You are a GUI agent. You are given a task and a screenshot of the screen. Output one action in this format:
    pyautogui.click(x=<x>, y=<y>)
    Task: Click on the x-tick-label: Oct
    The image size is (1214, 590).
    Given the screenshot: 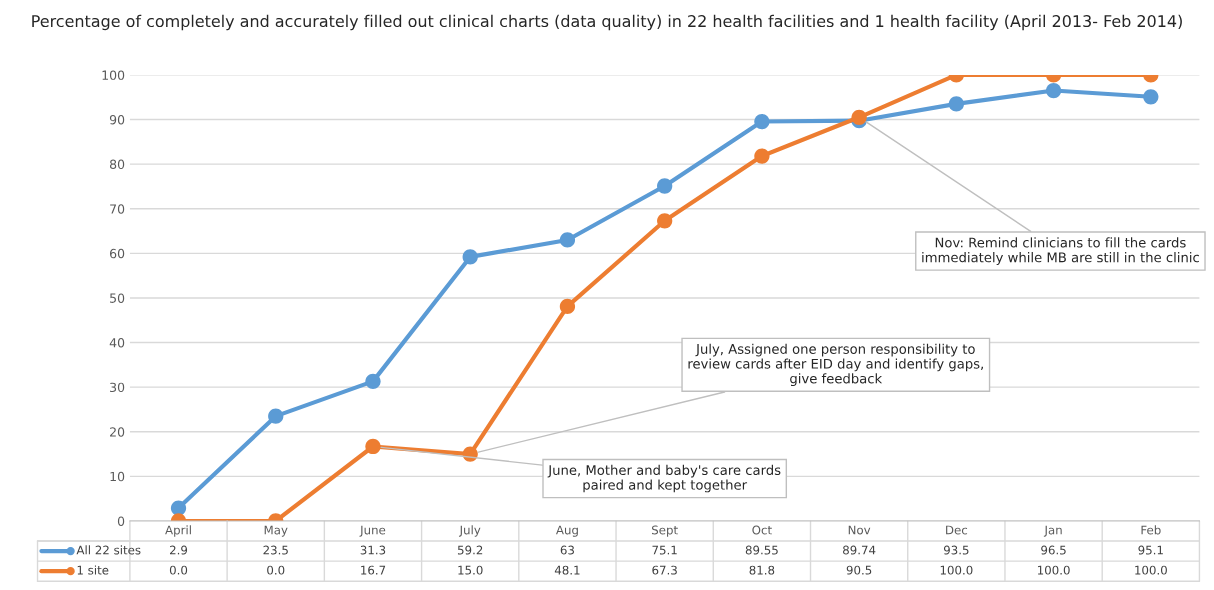 What is the action you would take?
    pyautogui.click(x=762, y=530)
    